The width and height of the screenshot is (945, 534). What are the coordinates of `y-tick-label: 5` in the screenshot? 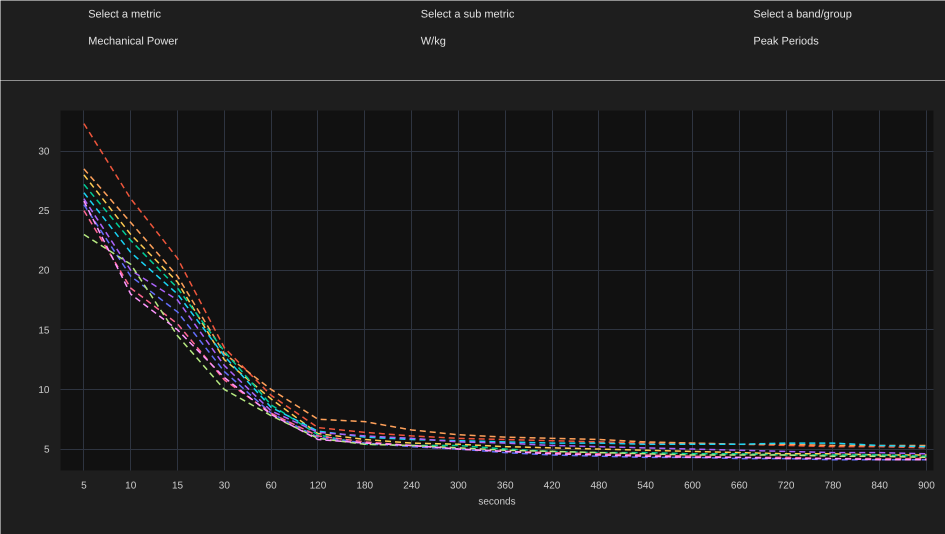 It's located at (47, 450).